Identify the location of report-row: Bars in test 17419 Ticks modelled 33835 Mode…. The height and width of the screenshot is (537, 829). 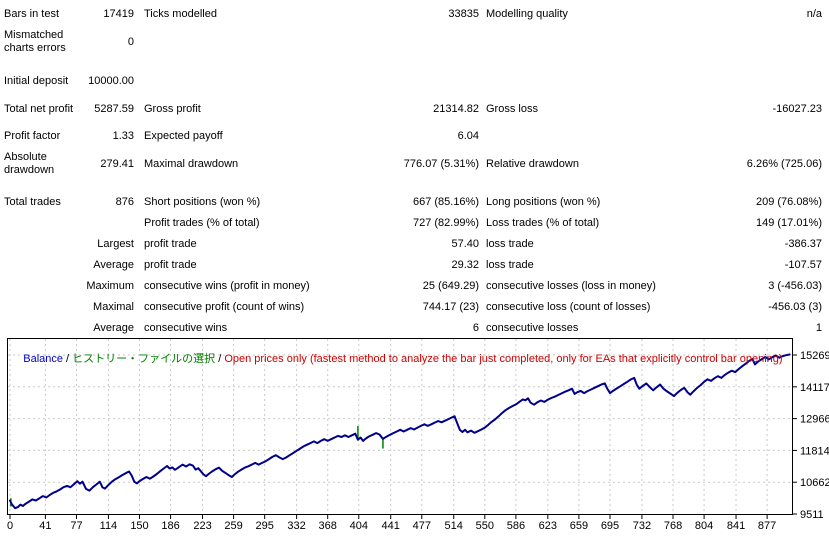
(413, 14).